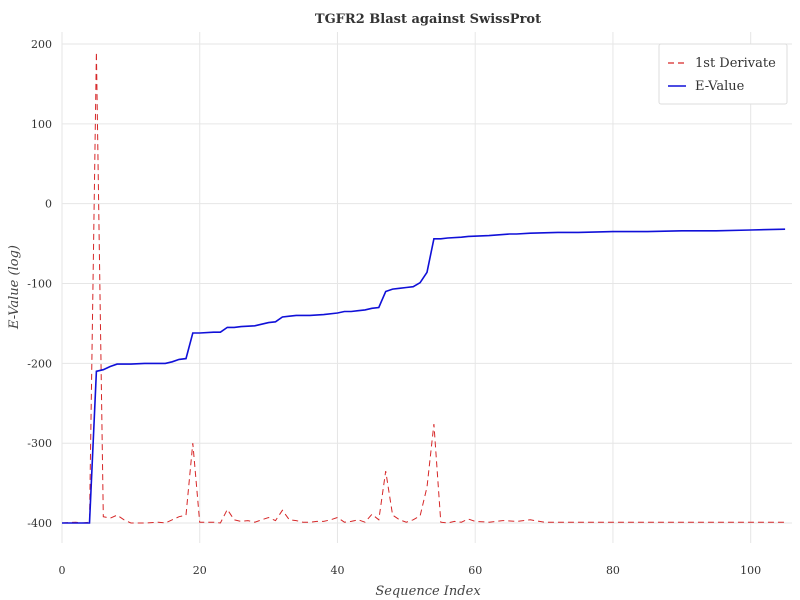 This screenshot has height=600, width=800. Describe the element at coordinates (48, 204) in the screenshot. I see `y-tick-label: 0` at that location.